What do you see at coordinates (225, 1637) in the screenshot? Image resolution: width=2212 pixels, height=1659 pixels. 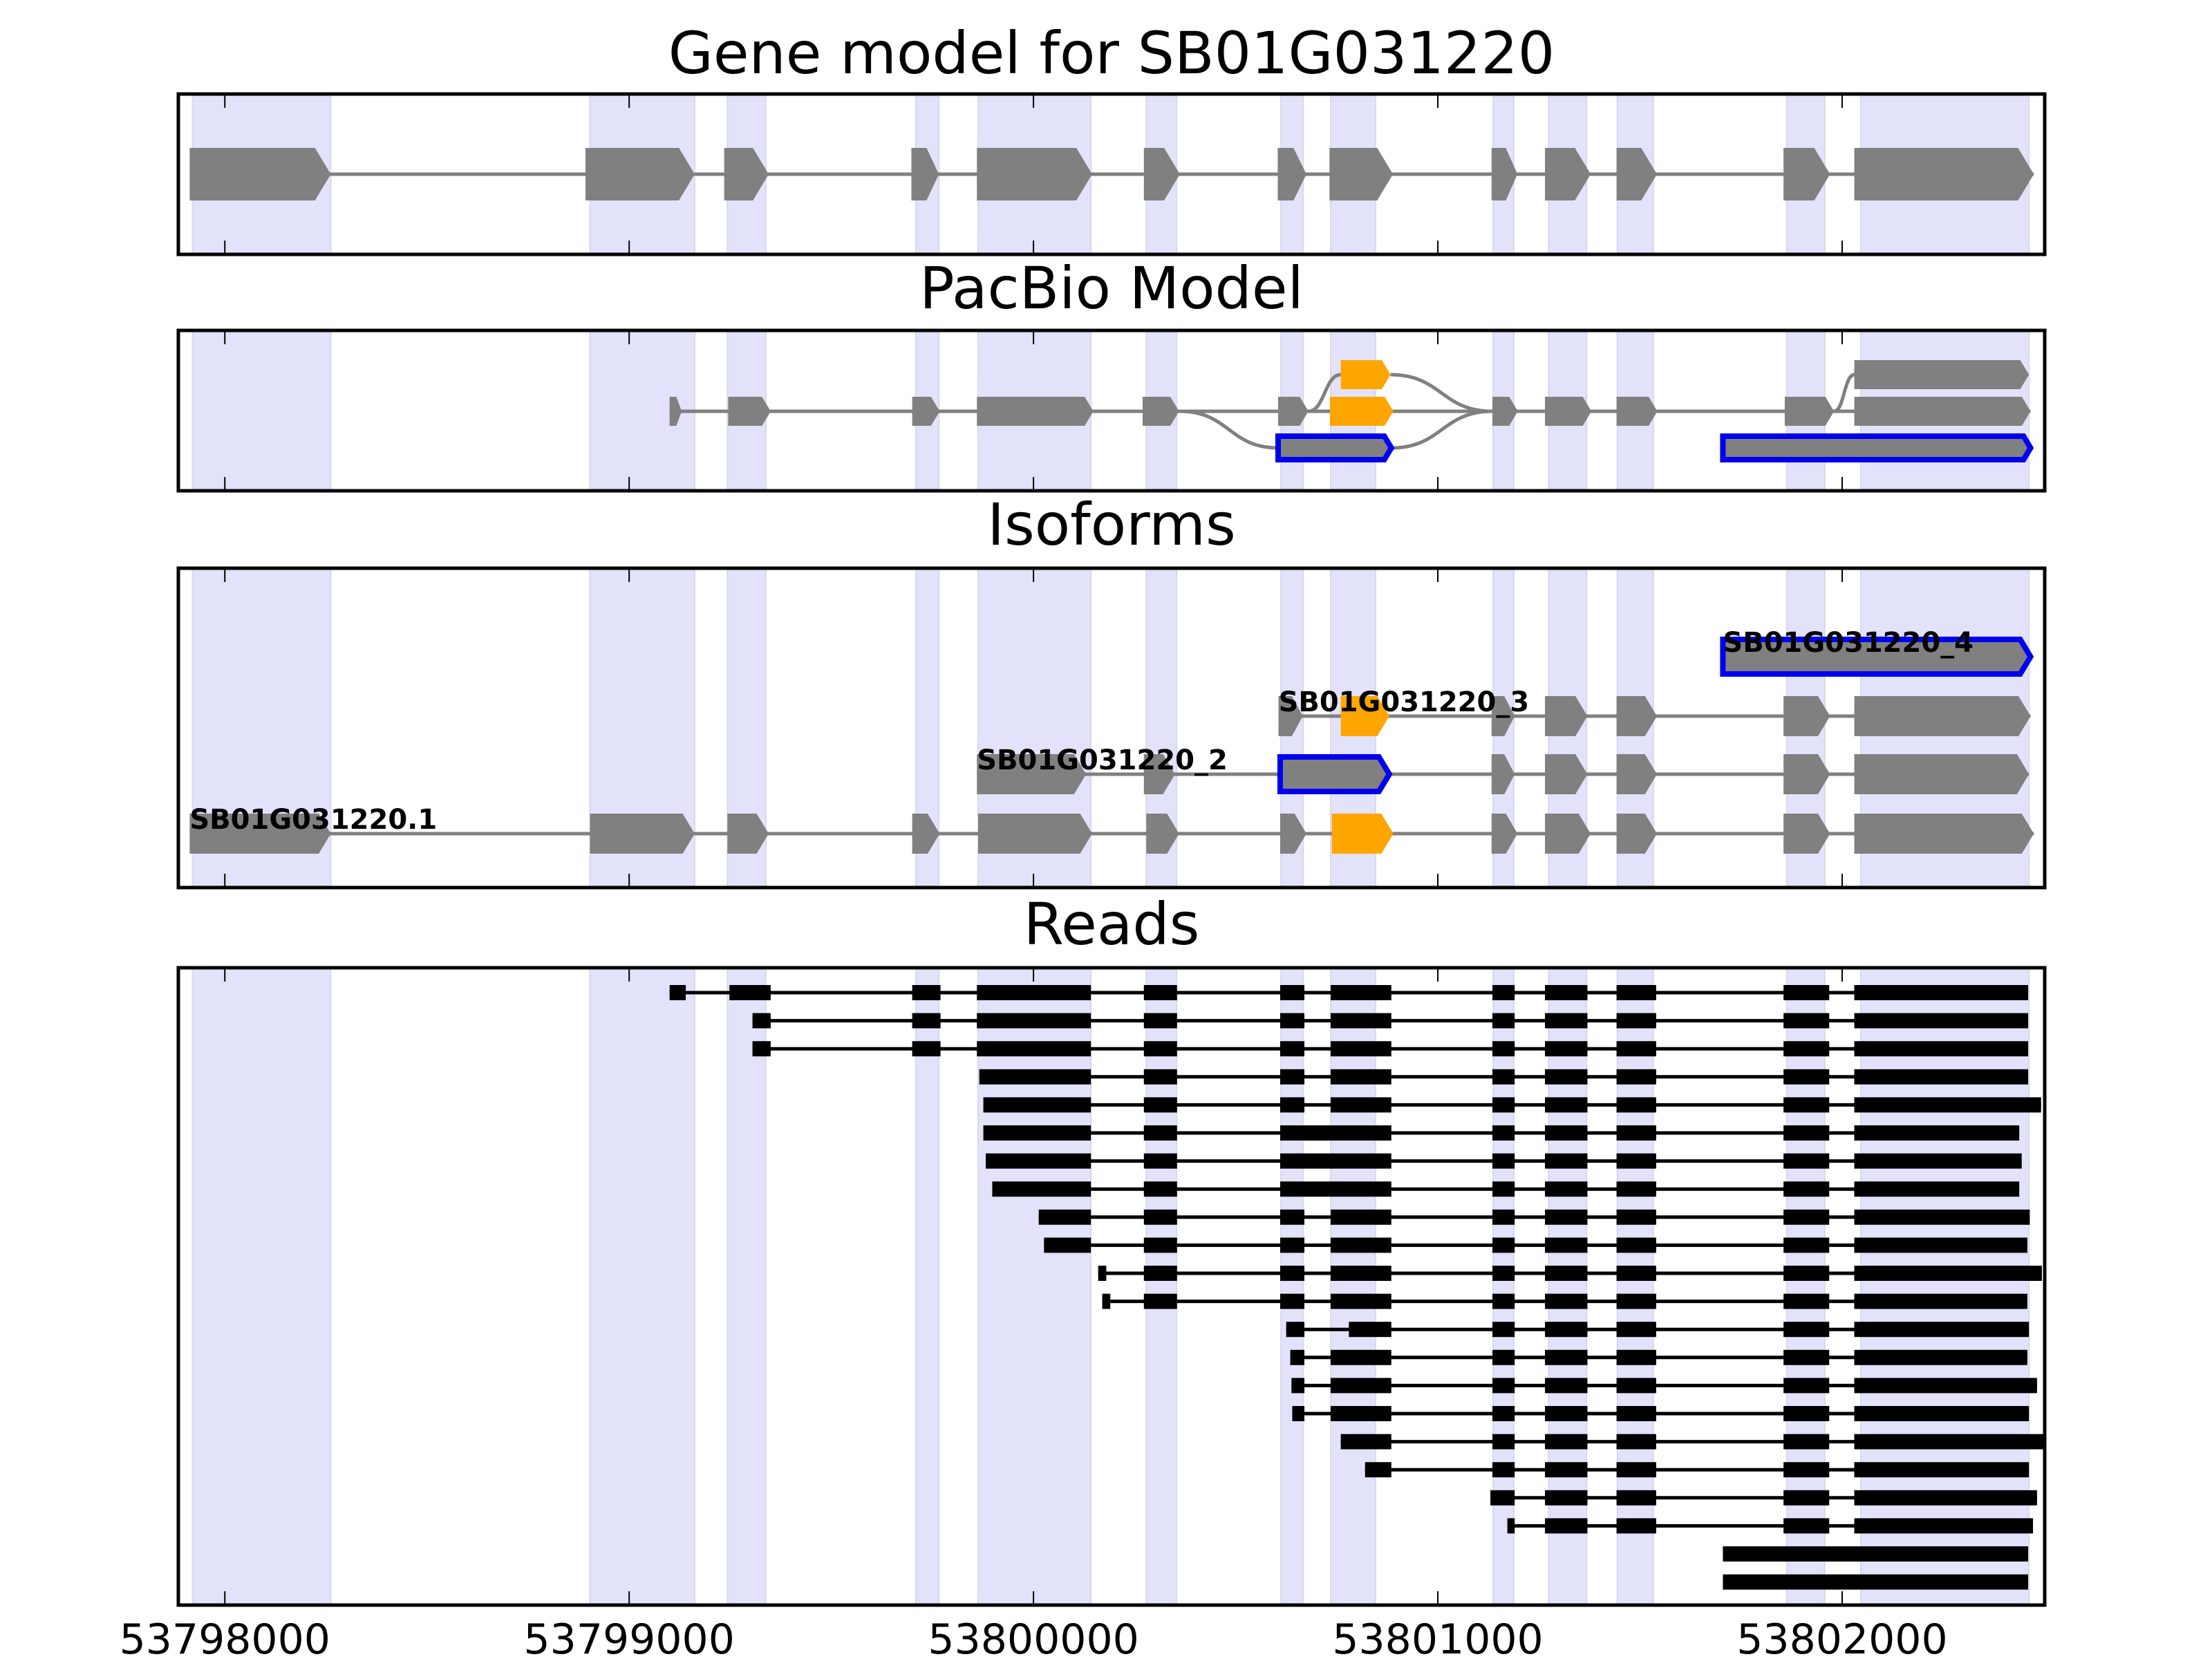 I see `x-tick-label: 53798000` at bounding box center [225, 1637].